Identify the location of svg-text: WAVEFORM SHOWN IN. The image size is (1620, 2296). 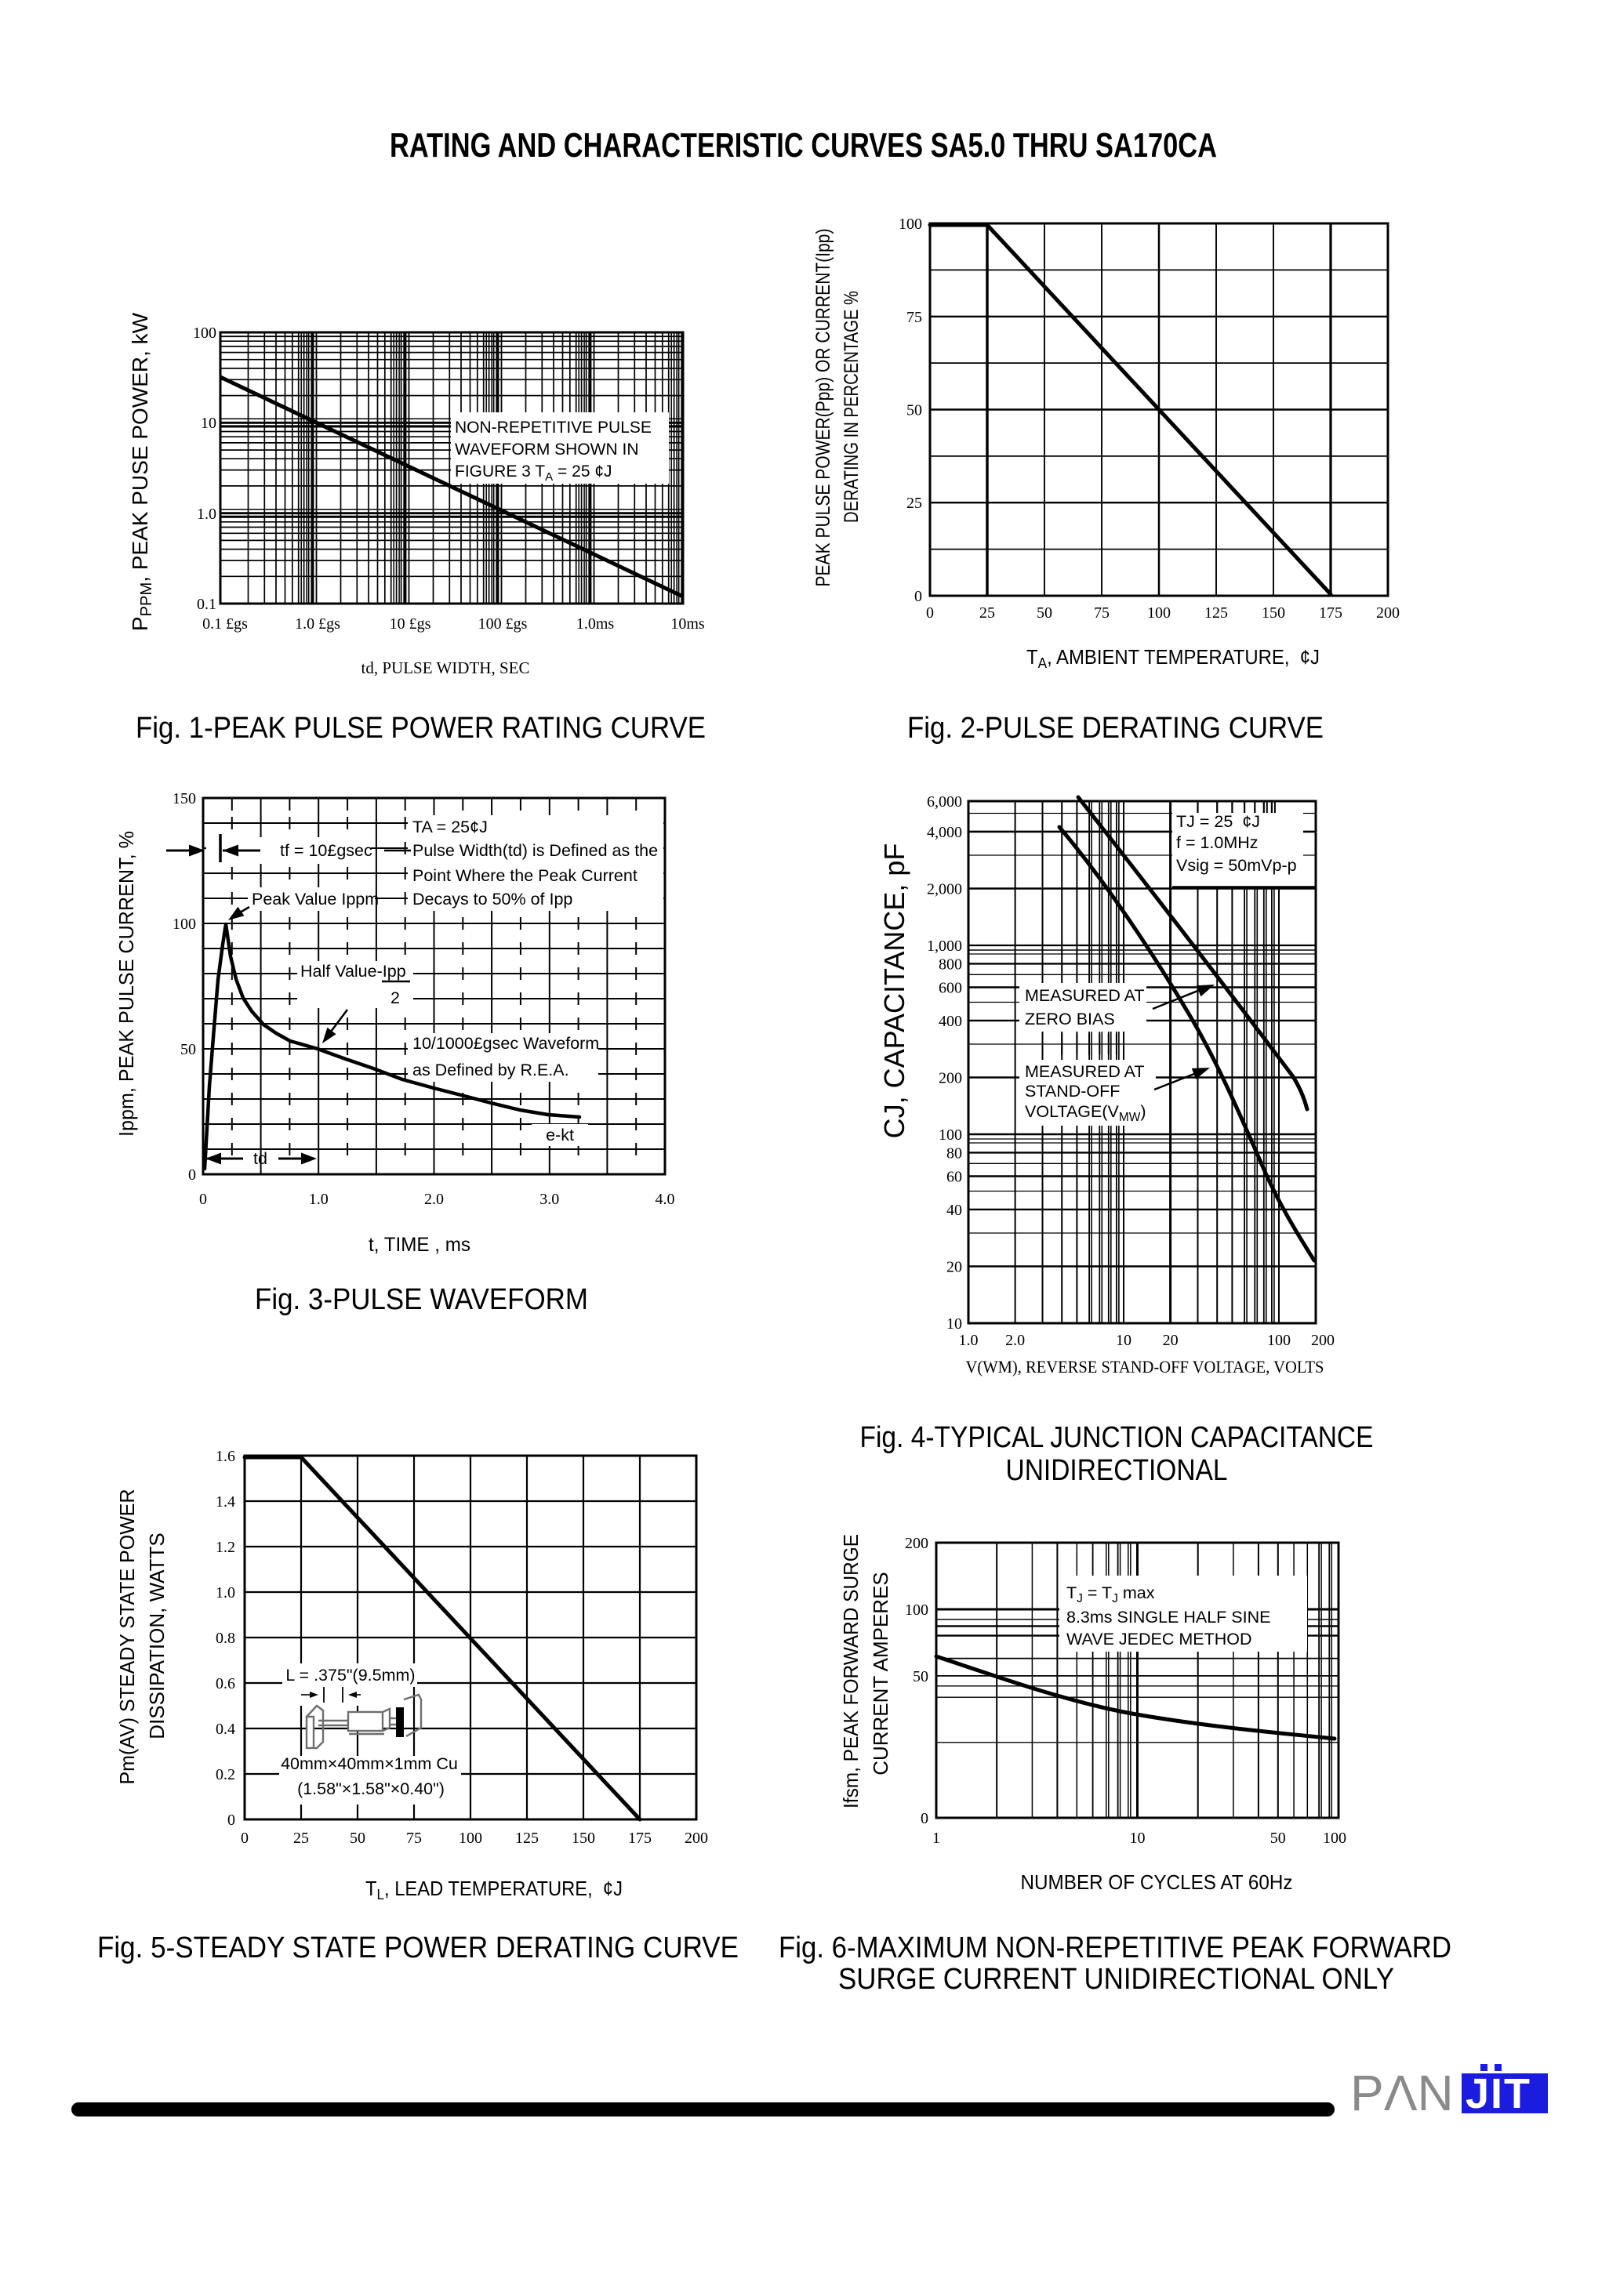
(547, 450).